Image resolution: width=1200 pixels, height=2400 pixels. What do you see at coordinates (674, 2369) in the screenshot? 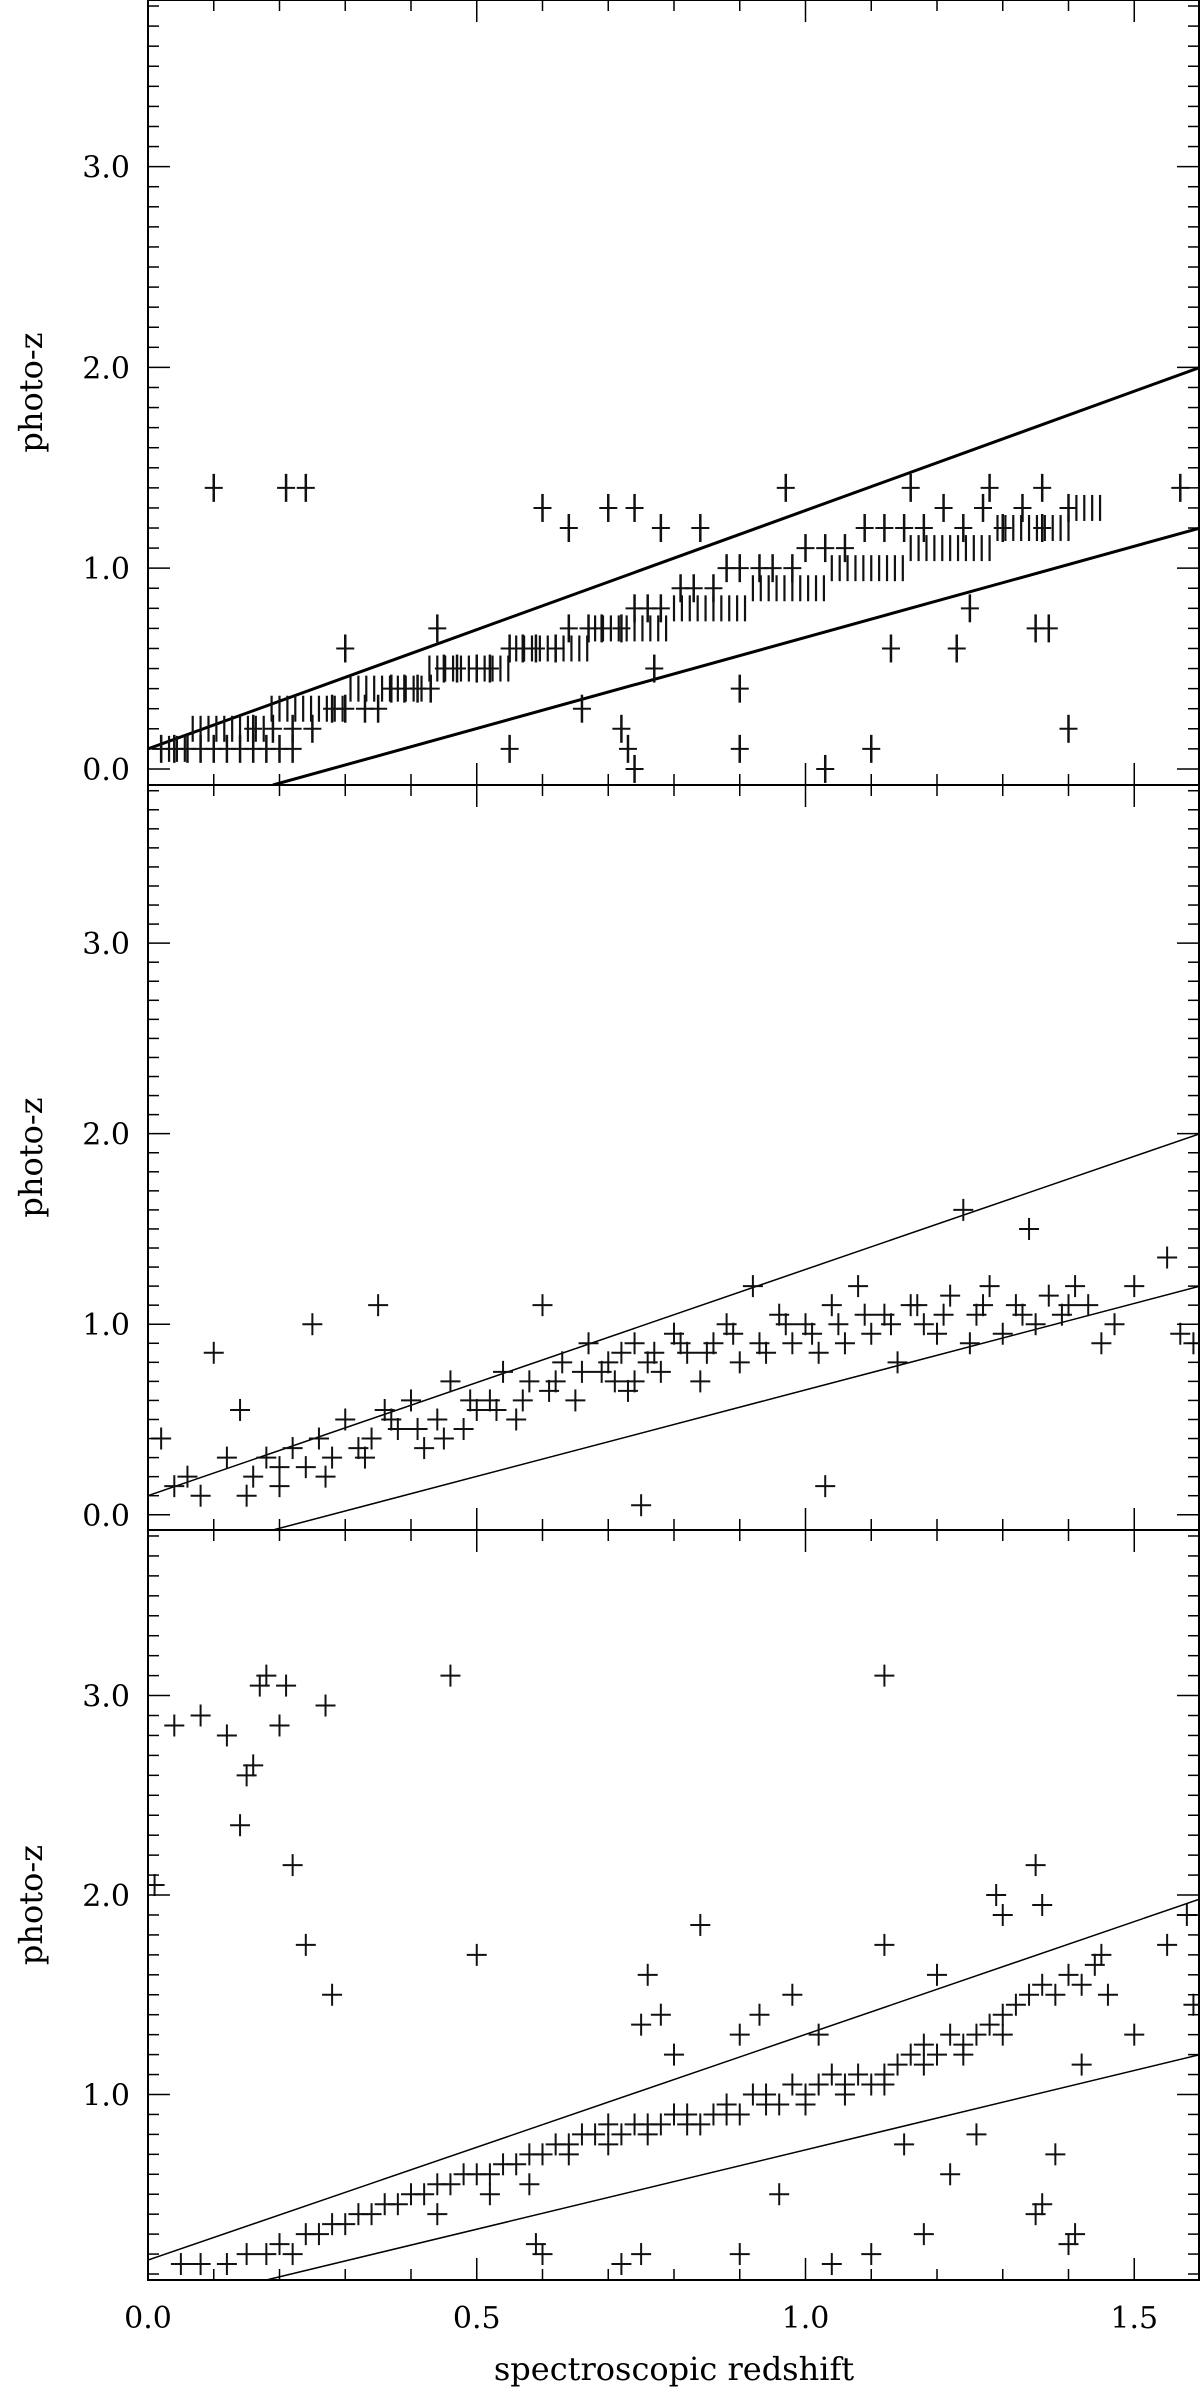
I see `x-axis-label: spectroscopic redshift` at bounding box center [674, 2369].